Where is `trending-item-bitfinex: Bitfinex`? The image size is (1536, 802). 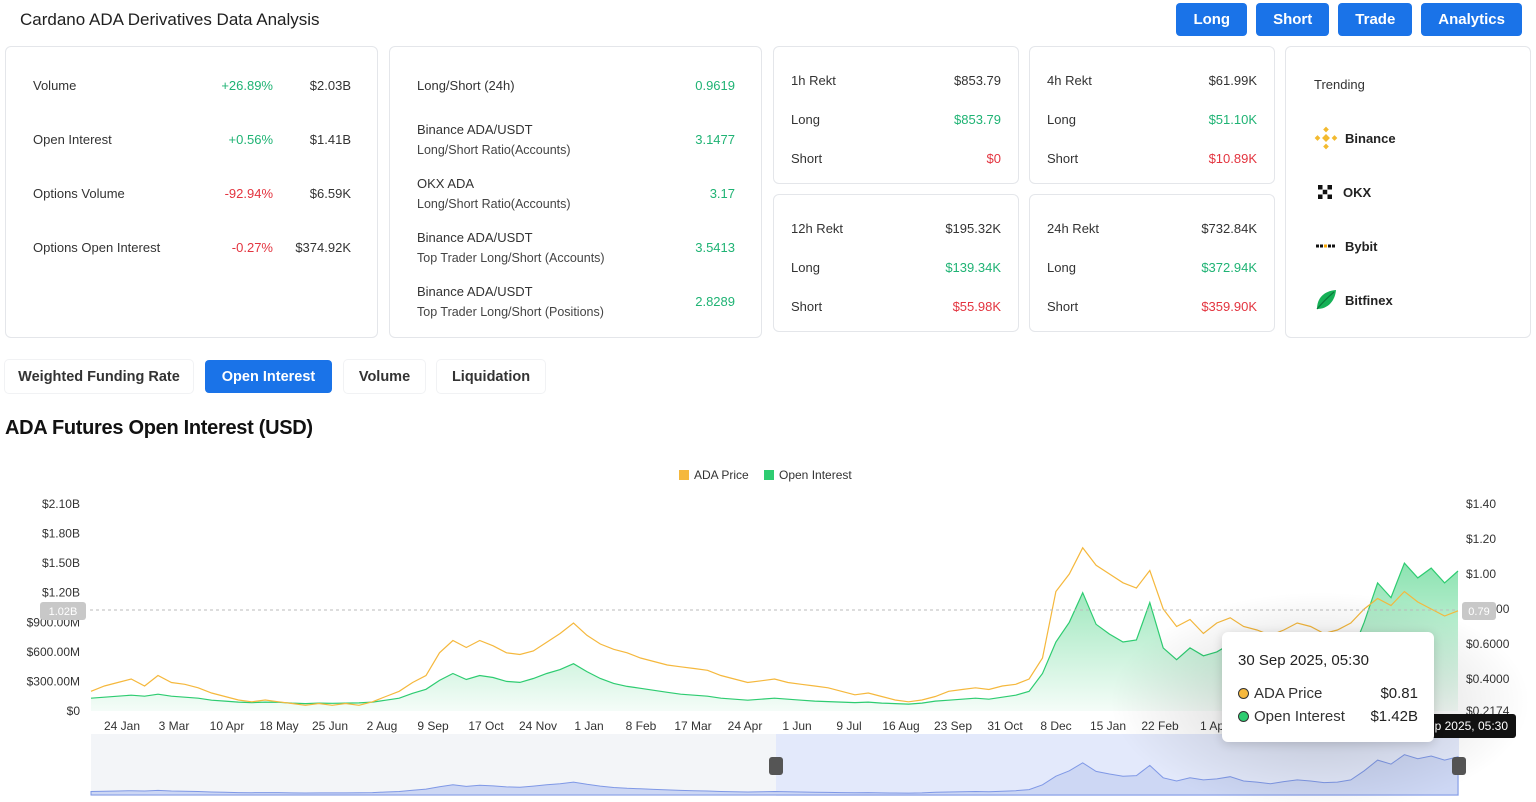
trending-item-bitfinex: Bitfinex is located at coordinates (1353, 300).